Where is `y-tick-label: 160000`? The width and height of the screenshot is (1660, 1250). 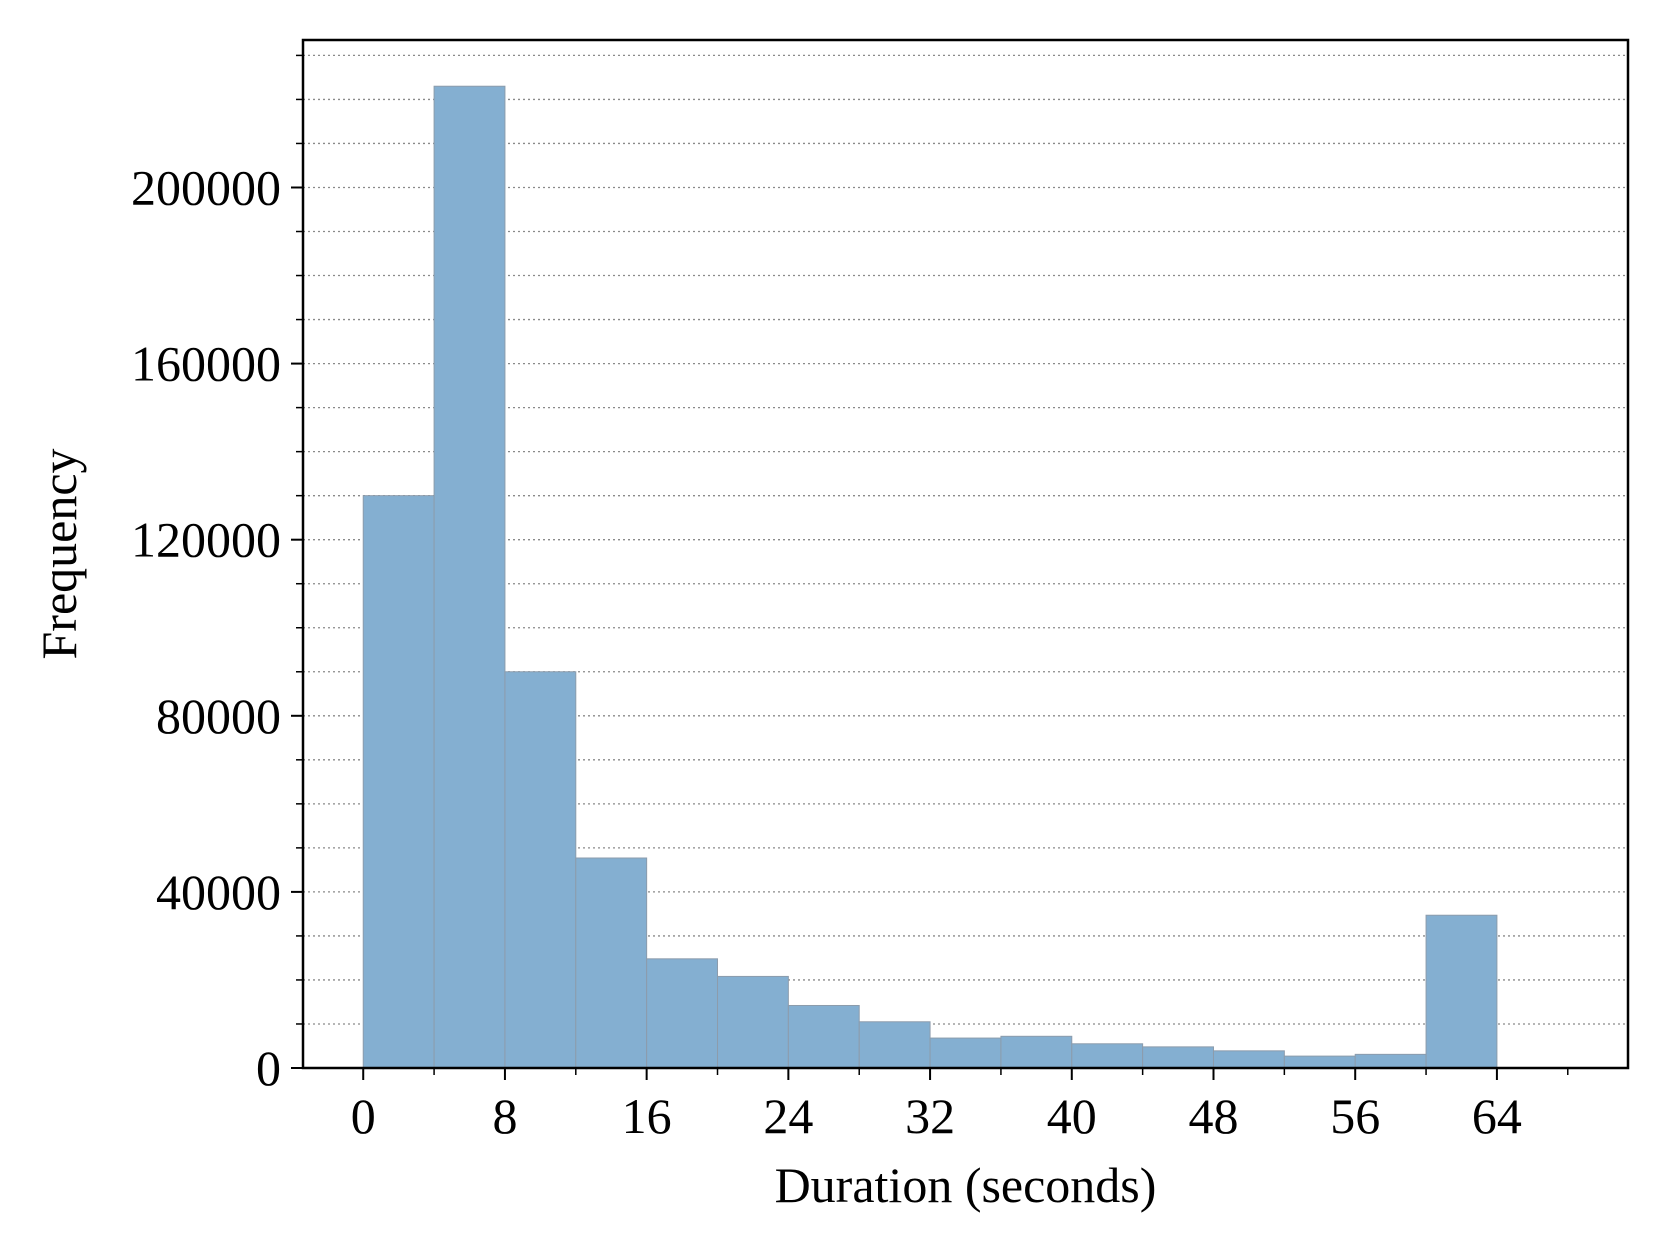 y-tick-label: 160000 is located at coordinates (206, 364).